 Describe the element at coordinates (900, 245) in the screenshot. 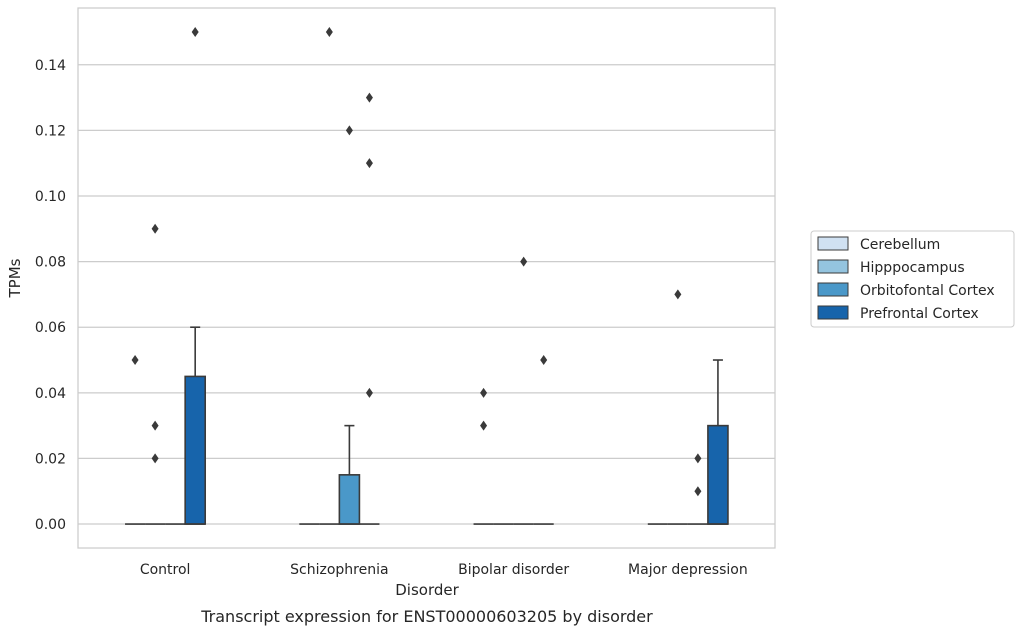

I see `legend-label: Cerebellum` at that location.